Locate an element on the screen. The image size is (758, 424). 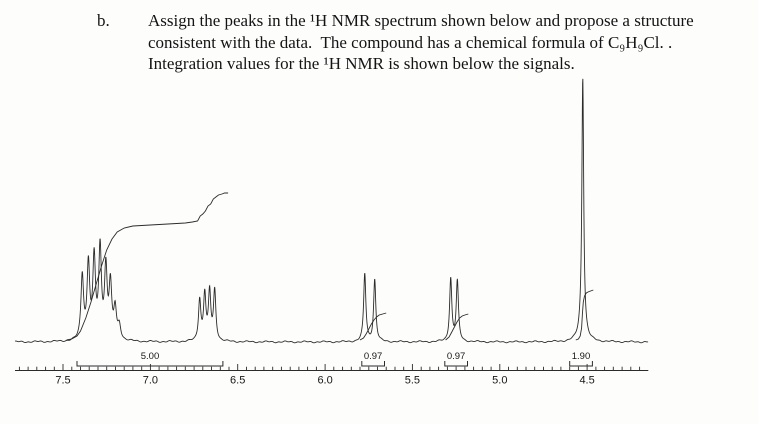
integration-value-label: 5.00 is located at coordinates (150, 356).